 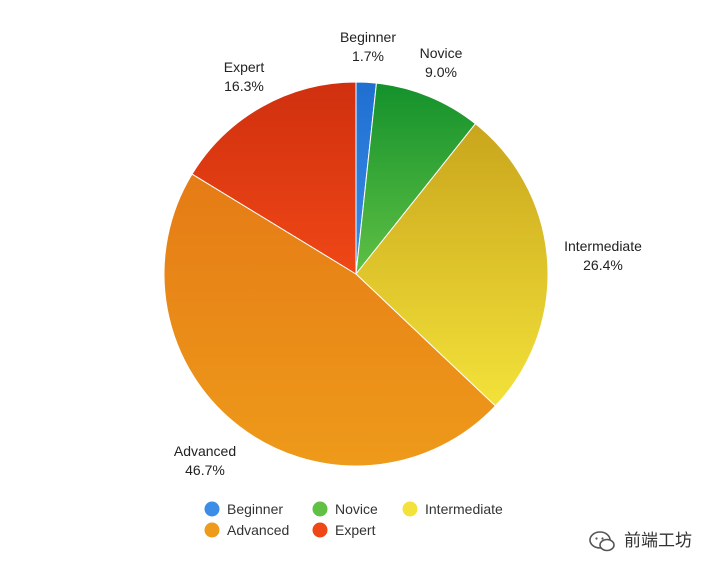 I want to click on pie-slice-novice, so click(x=416, y=179).